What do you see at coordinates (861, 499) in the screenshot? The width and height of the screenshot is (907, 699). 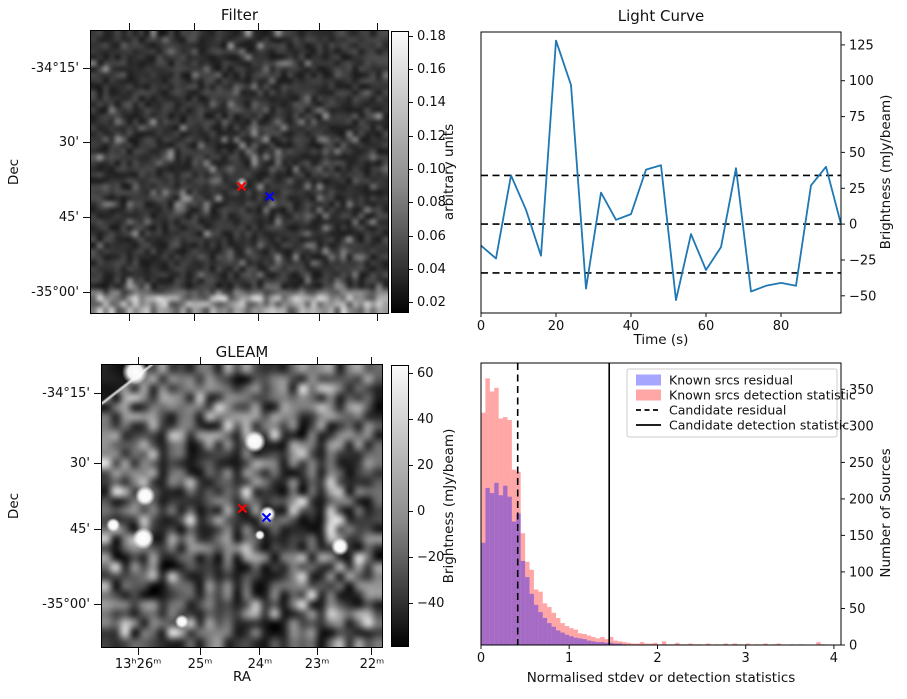 I see `y-tick-label: 200` at bounding box center [861, 499].